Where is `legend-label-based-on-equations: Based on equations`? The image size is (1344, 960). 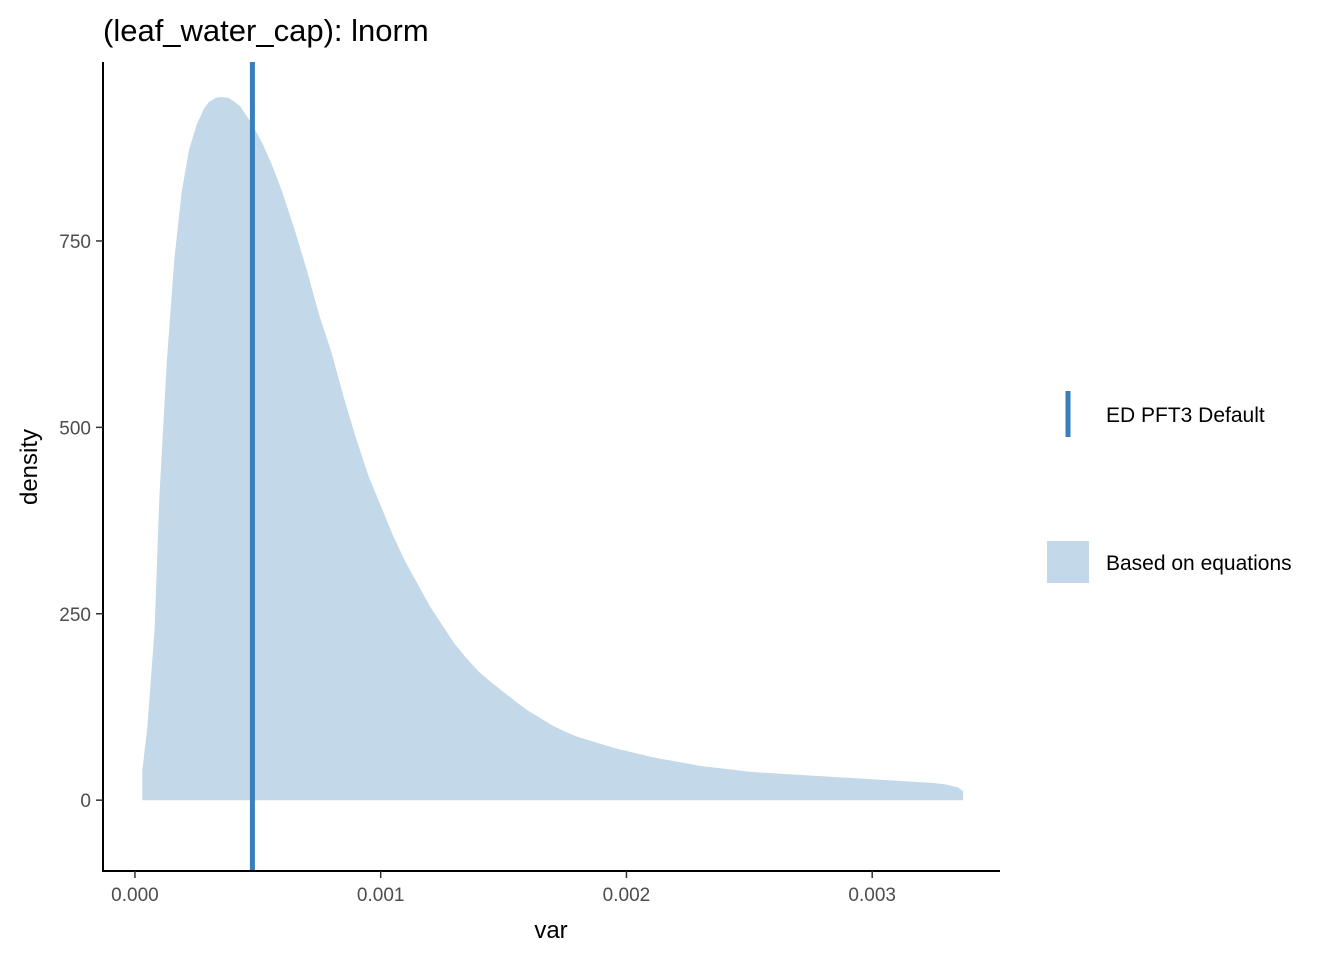 legend-label-based-on-equations: Based on equations is located at coordinates (1199, 563).